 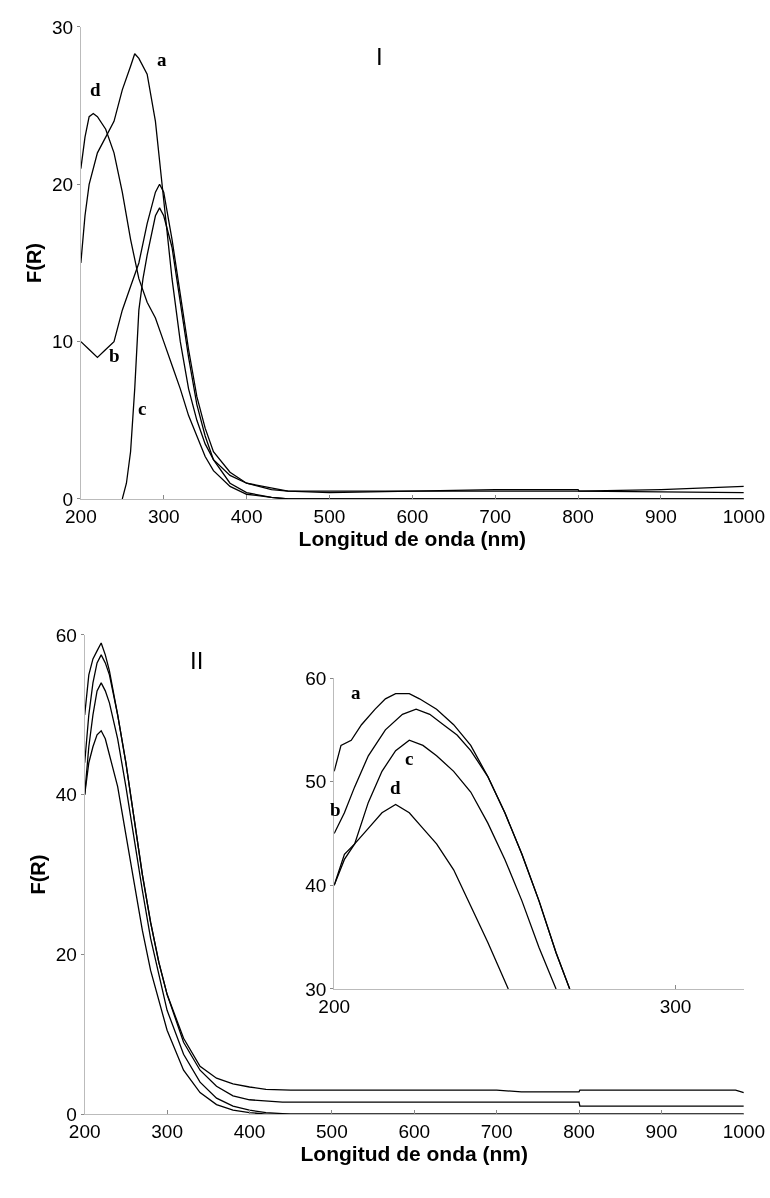 What do you see at coordinates (62, 342) in the screenshot?
I see `y-tick-label: 10` at bounding box center [62, 342].